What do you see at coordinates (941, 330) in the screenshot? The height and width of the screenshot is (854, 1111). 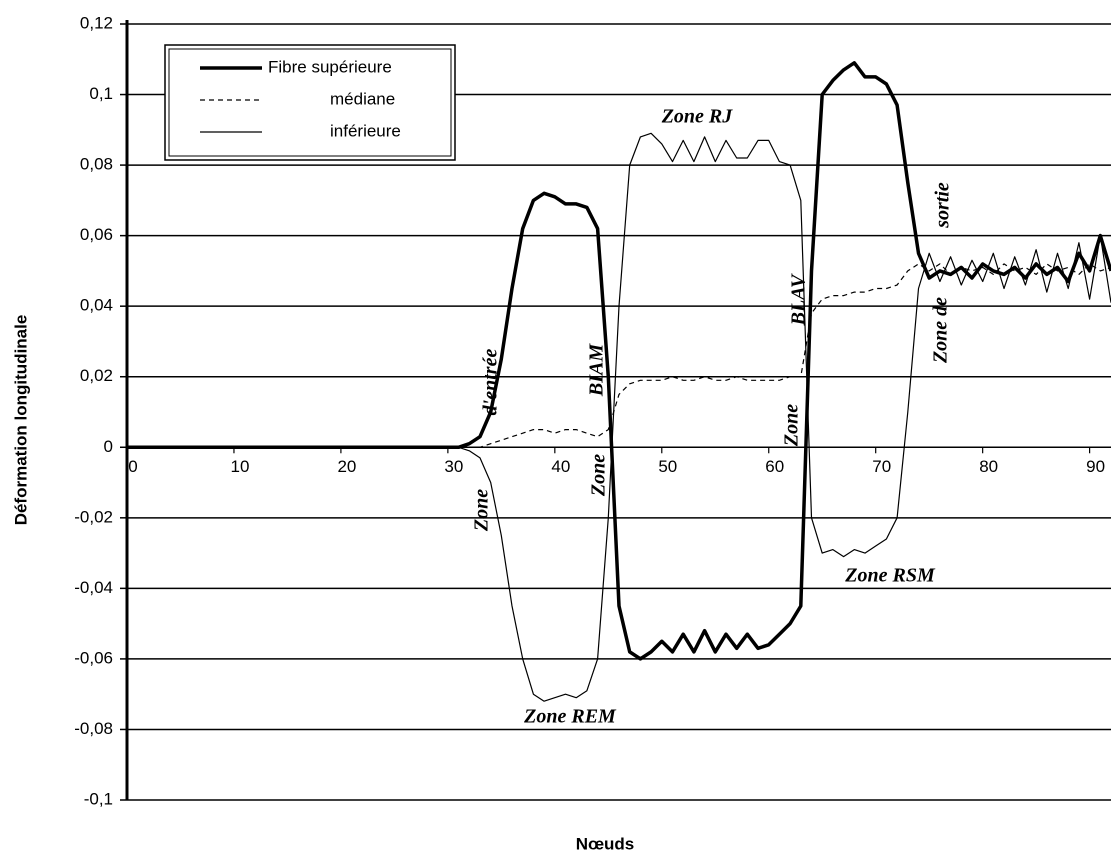 I see `annotation: Zone de` at bounding box center [941, 330].